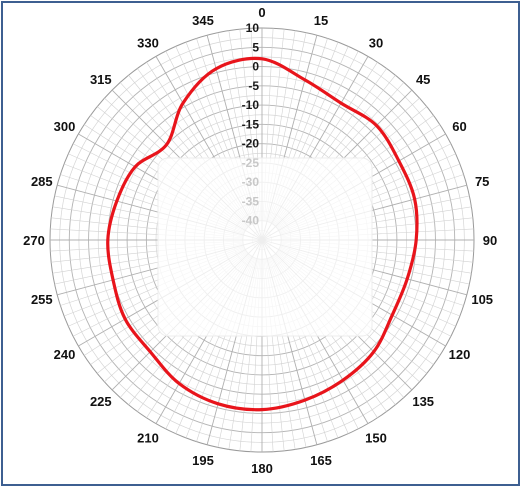 Image resolution: width=525 pixels, height=491 pixels. What do you see at coordinates (376, 438) in the screenshot?
I see `angle-tick-label: 150` at bounding box center [376, 438].